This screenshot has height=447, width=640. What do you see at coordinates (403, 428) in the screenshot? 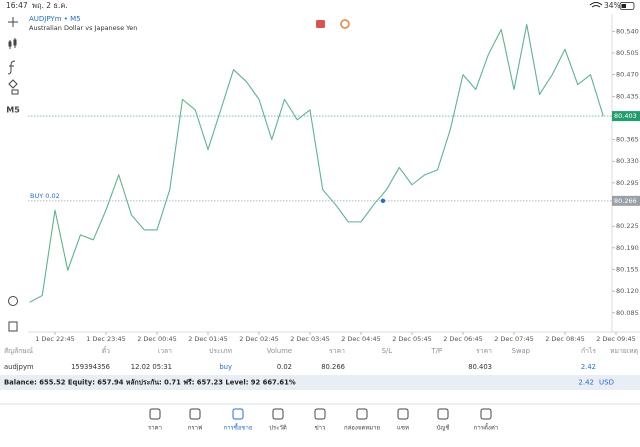
I see `tab-label: แชท` at bounding box center [403, 428].